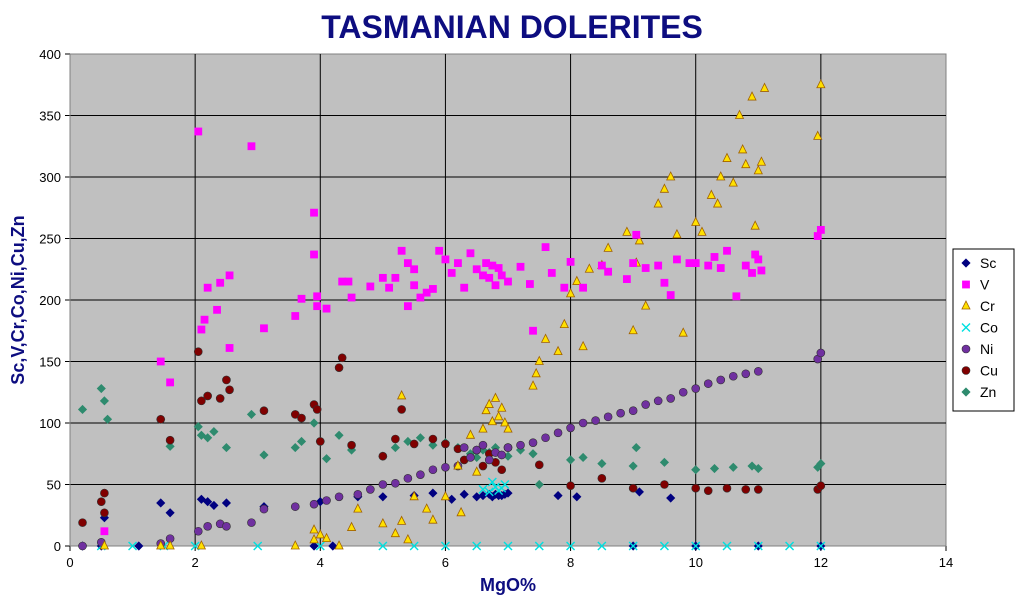  I want to click on legend-marker-ni, so click(966, 349).